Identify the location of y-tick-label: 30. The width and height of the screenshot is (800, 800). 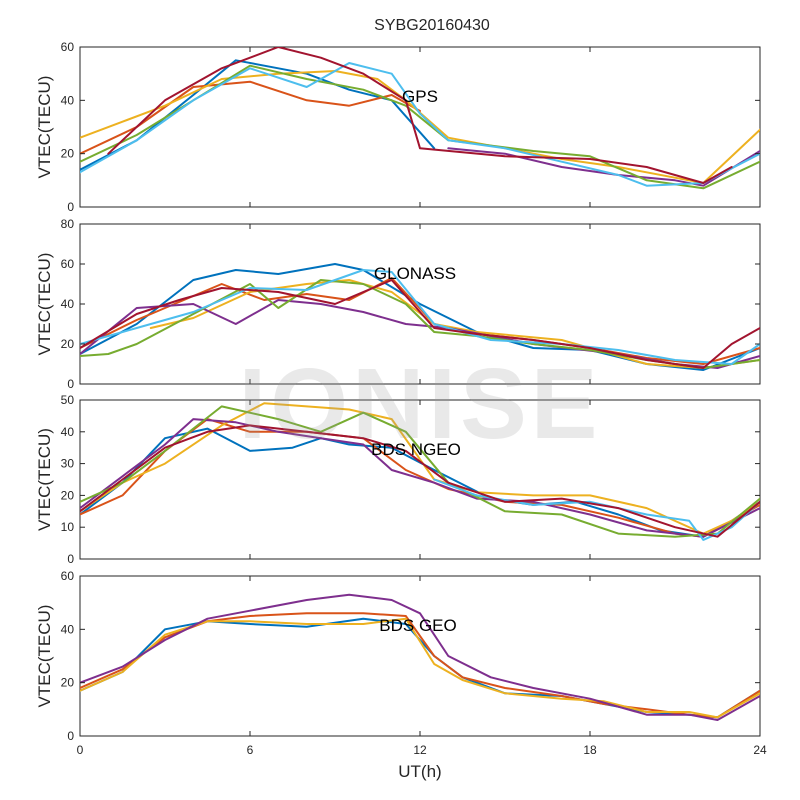
(68, 464).